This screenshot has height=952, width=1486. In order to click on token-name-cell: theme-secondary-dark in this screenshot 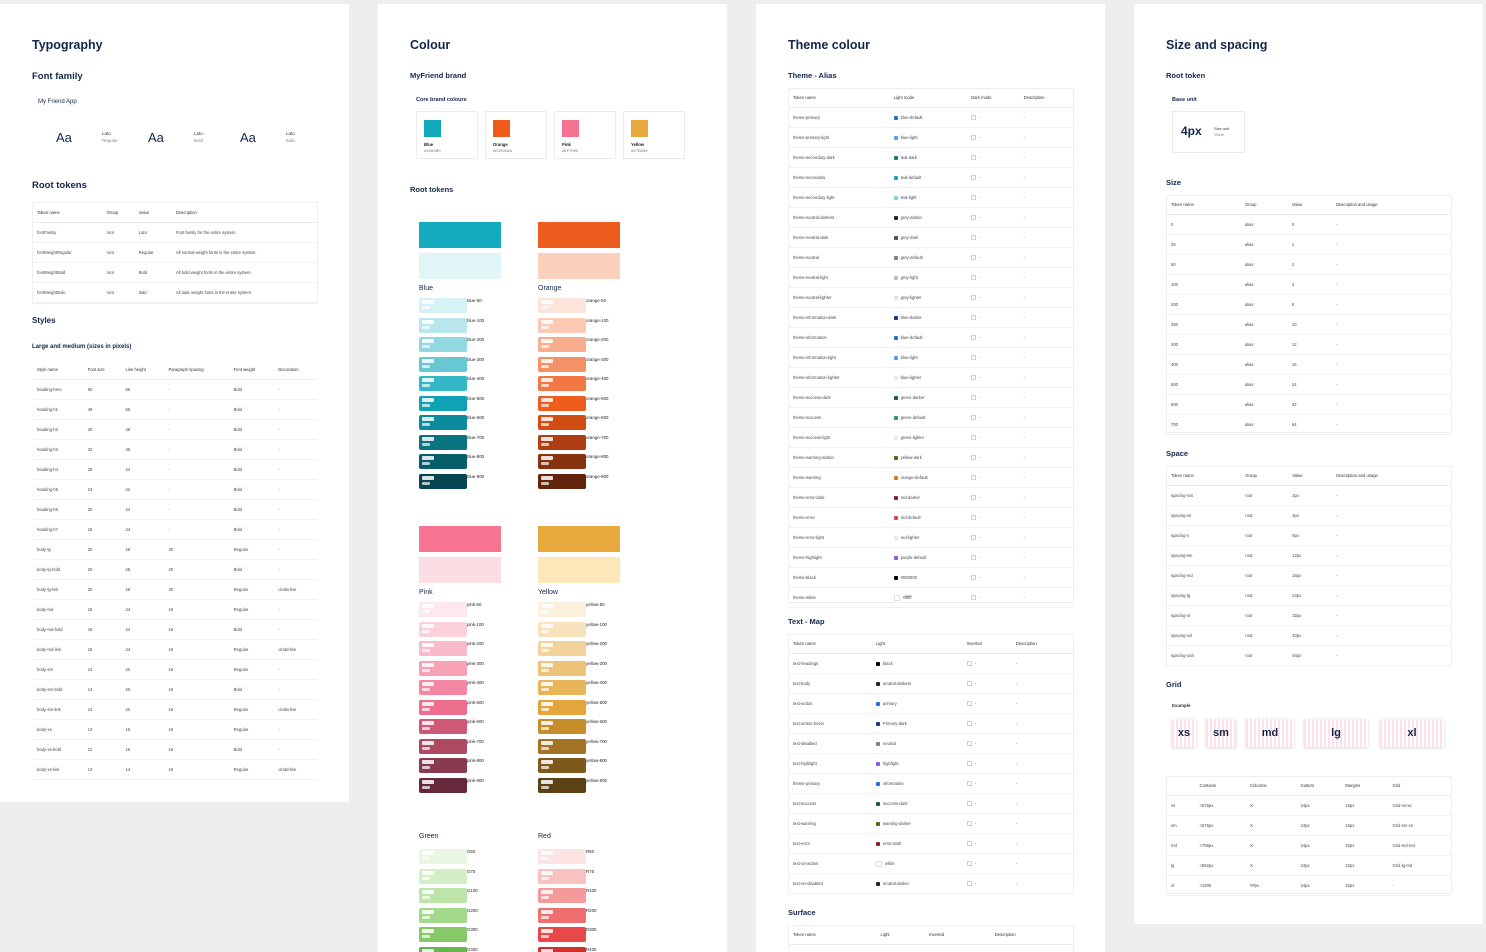, I will do `click(839, 157)`.